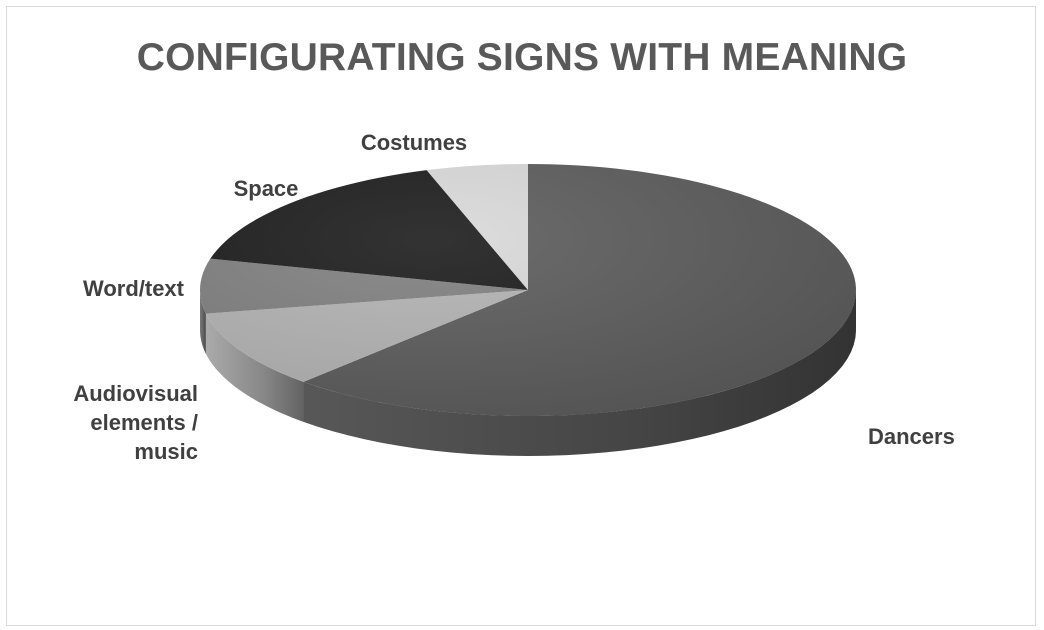 The image size is (1044, 630). What do you see at coordinates (135, 422) in the screenshot?
I see `data-label-audiovisual-elements-music: Audiovisual elements / music` at bounding box center [135, 422].